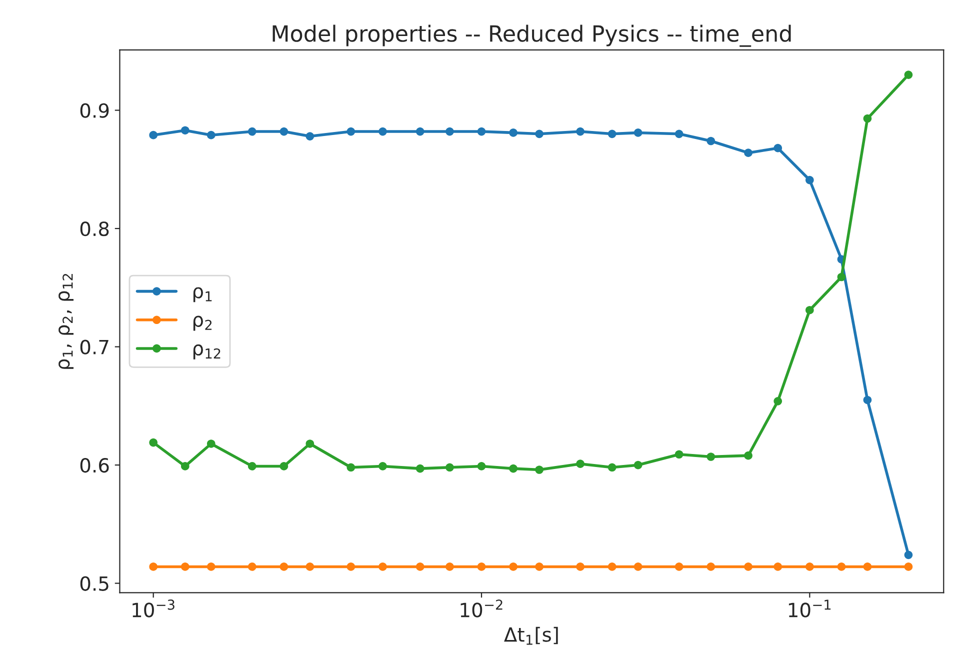 Image resolution: width=958 pixels, height=666 pixels. I want to click on legend-label: ρ$_{1}$, so click(202, 294).